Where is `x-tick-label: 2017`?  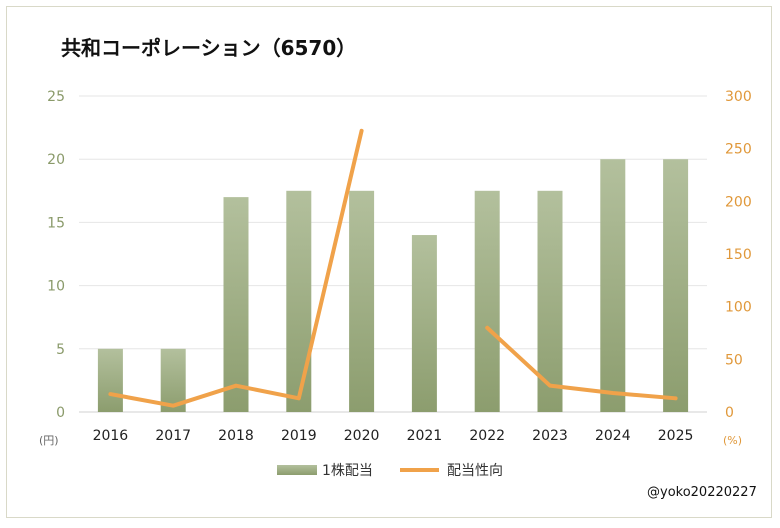 x-tick-label: 2017 is located at coordinates (173, 436).